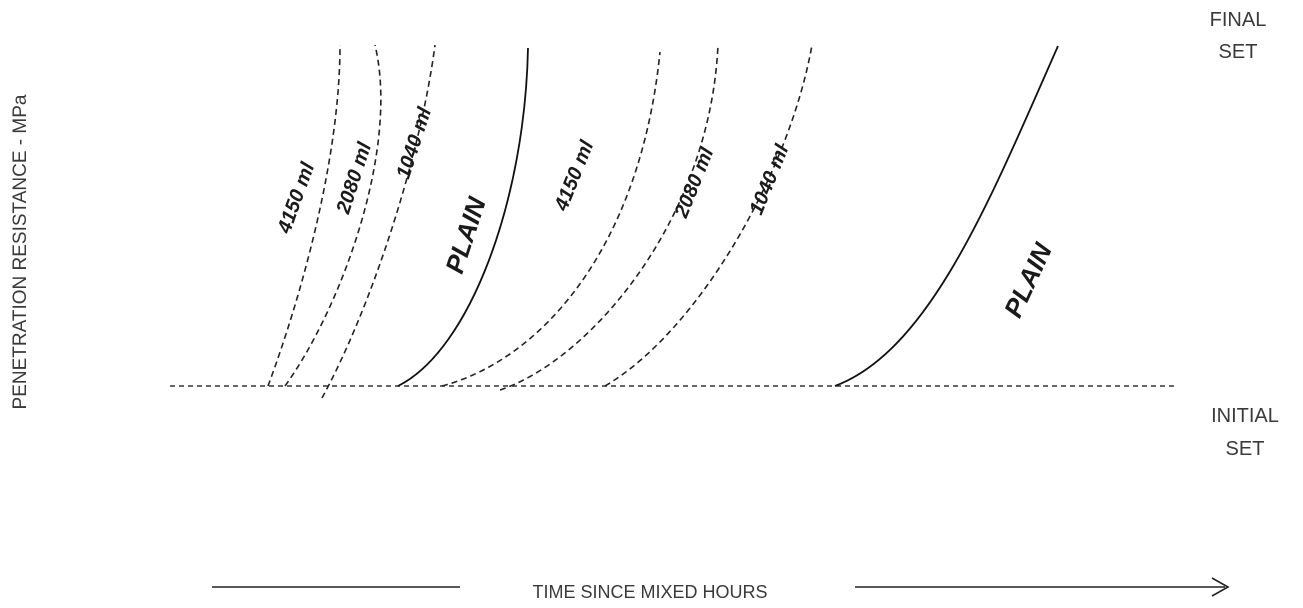 This screenshot has width=1303, height=608. I want to click on curve-g2-plain, so click(946, 216).